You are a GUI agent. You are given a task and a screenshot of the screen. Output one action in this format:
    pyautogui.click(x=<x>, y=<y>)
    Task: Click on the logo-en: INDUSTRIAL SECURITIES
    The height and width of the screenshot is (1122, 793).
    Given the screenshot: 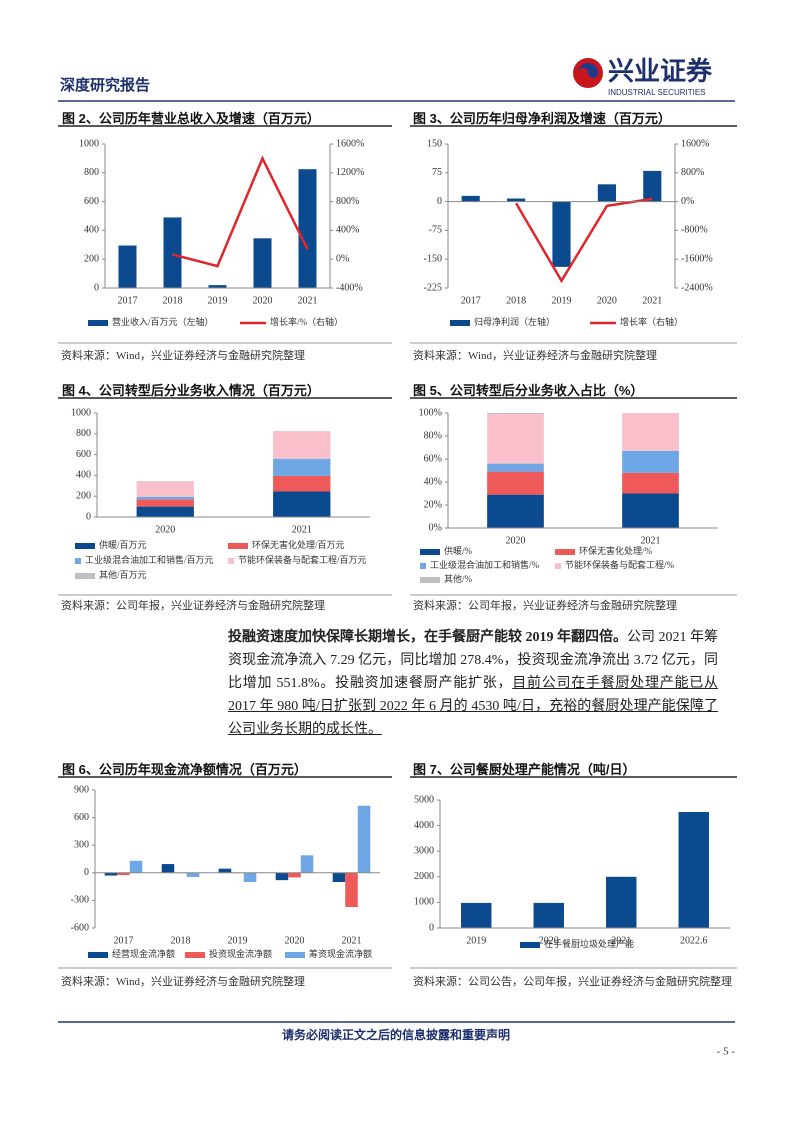 What is the action you would take?
    pyautogui.click(x=657, y=92)
    